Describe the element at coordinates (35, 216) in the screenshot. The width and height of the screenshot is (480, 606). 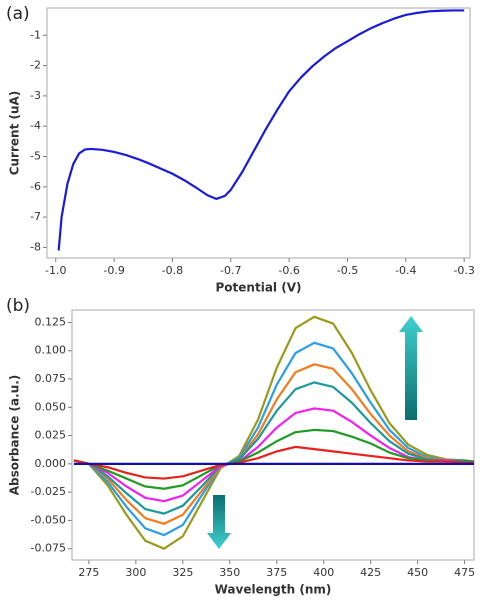
I see `y-tick-label: -7` at that location.